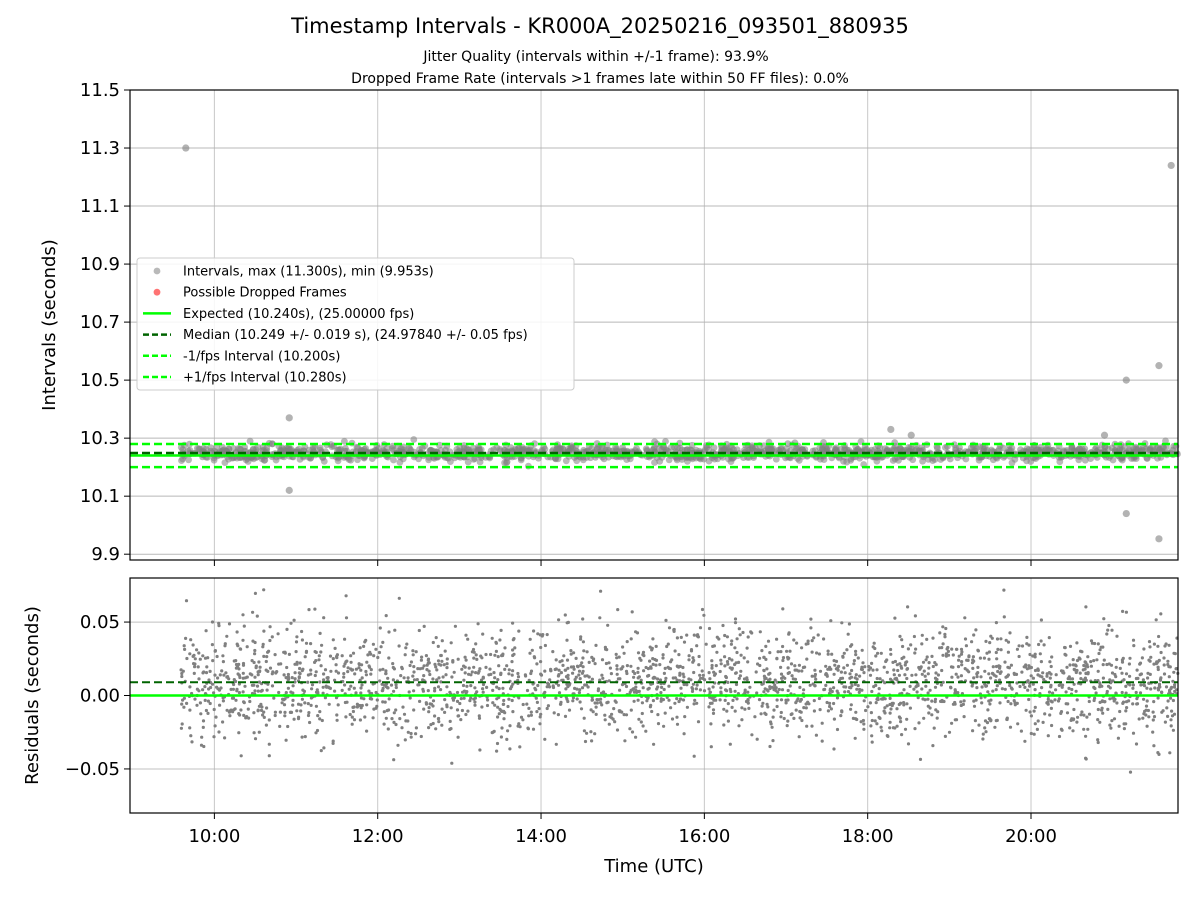 The height and width of the screenshot is (900, 1200). Describe the element at coordinates (49, 325) in the screenshot. I see `intervals-y-axis-label: Intervals (seconds)` at that location.